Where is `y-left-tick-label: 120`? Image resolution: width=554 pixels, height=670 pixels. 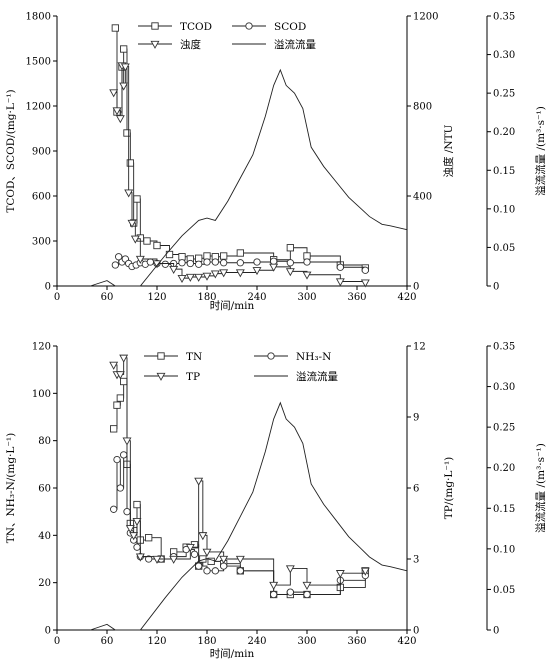
y-left-tick-label: 120 is located at coordinates (41, 347).